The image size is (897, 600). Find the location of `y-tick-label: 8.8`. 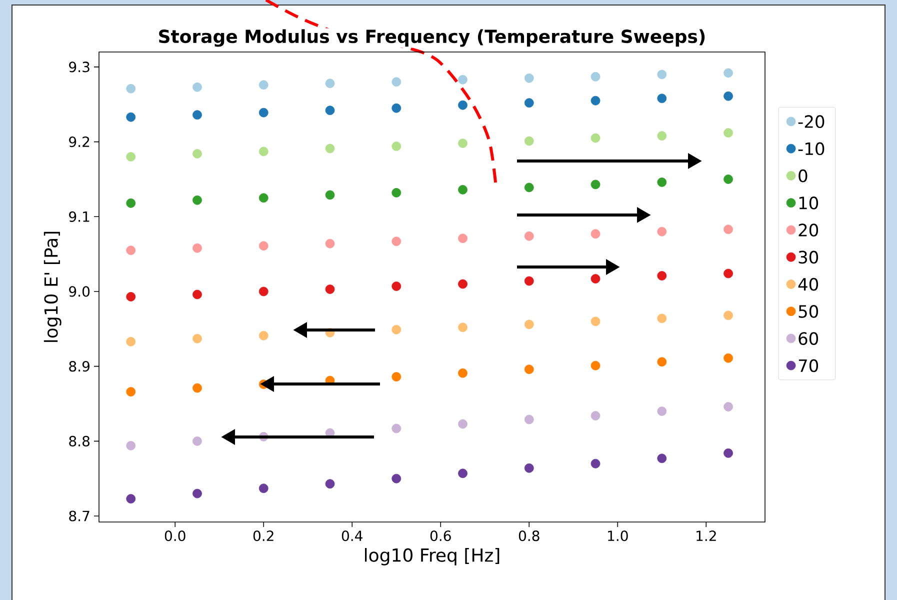

y-tick-label: 8.8 is located at coordinates (79, 441).